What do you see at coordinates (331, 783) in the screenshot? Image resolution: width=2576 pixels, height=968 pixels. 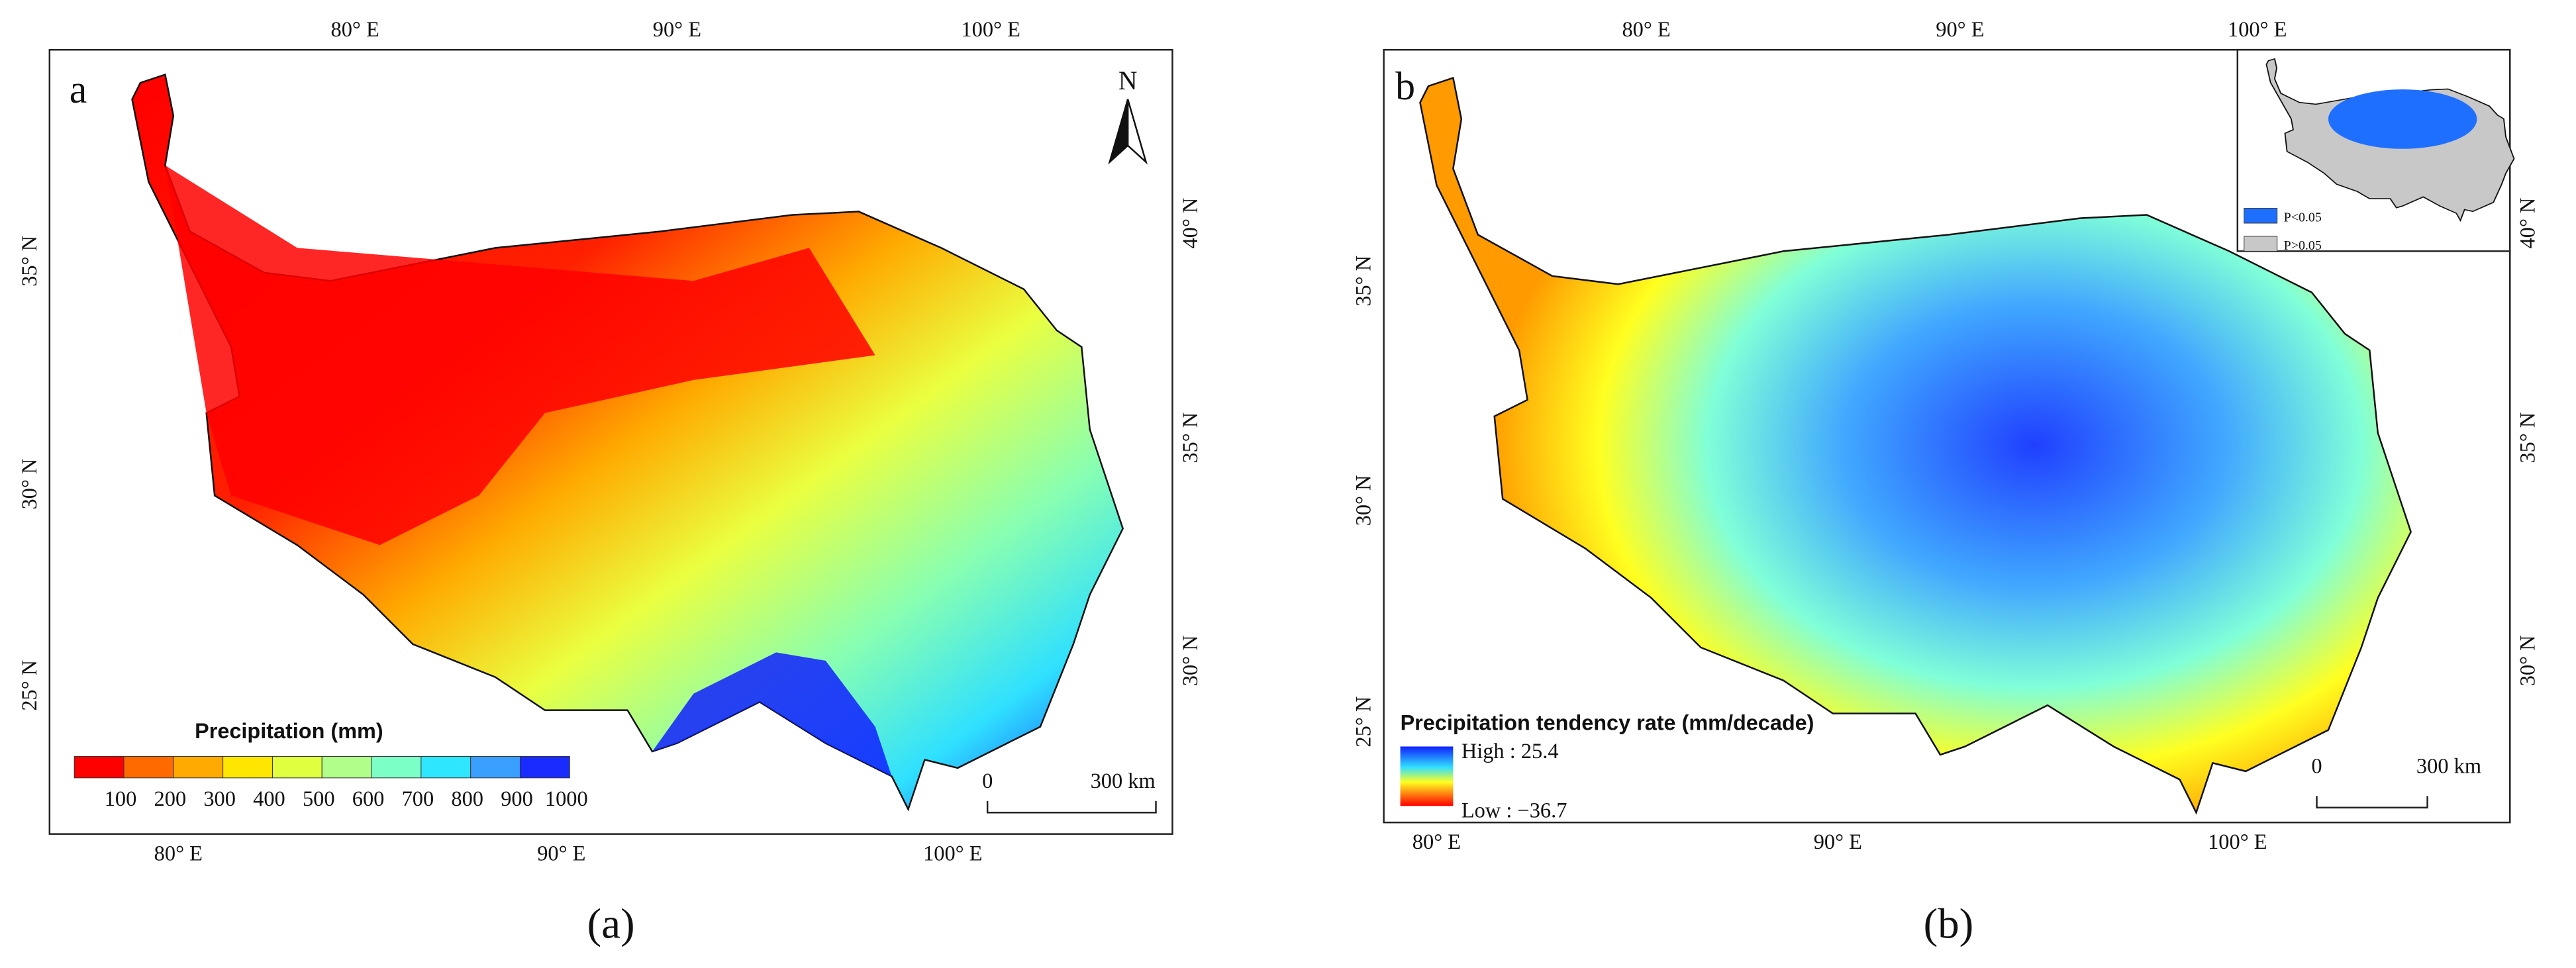 I see `legend: 100 200 300 400 500 600 700 800 900 1000` at bounding box center [331, 783].